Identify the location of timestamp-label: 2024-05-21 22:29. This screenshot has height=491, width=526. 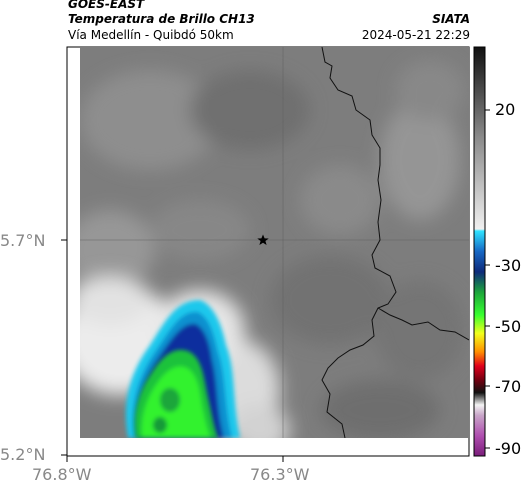
(415, 35).